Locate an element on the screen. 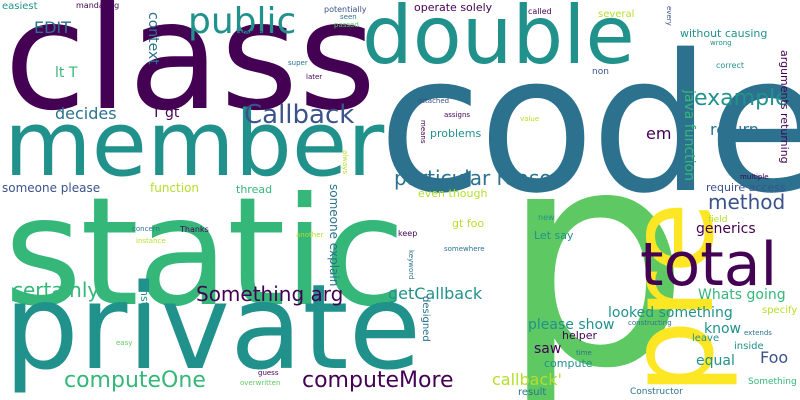 Image resolution: width=800 pixels, height=400 pixels. word-something: Something is located at coordinates (772, 382).